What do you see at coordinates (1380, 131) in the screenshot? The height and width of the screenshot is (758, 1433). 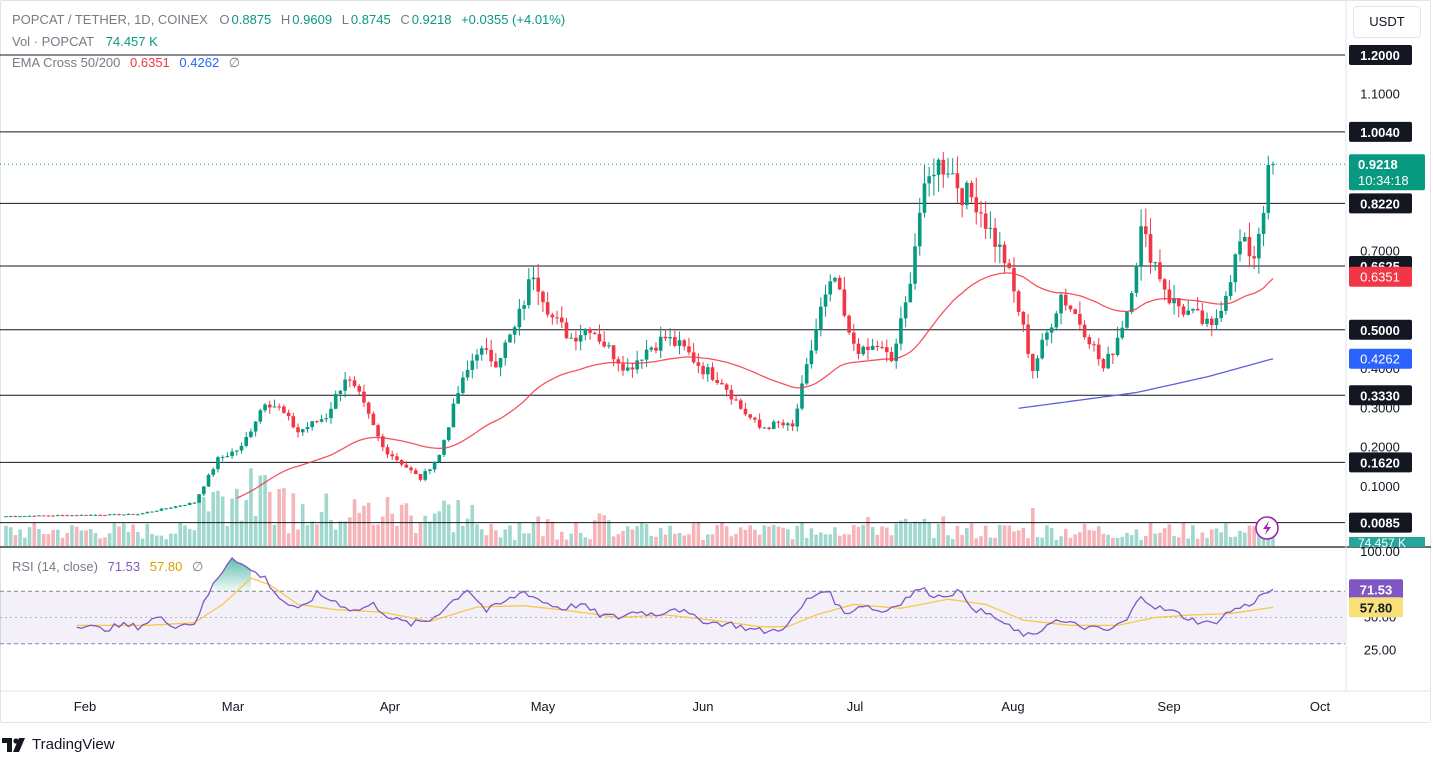 I see `level-price-tag` at bounding box center [1380, 131].